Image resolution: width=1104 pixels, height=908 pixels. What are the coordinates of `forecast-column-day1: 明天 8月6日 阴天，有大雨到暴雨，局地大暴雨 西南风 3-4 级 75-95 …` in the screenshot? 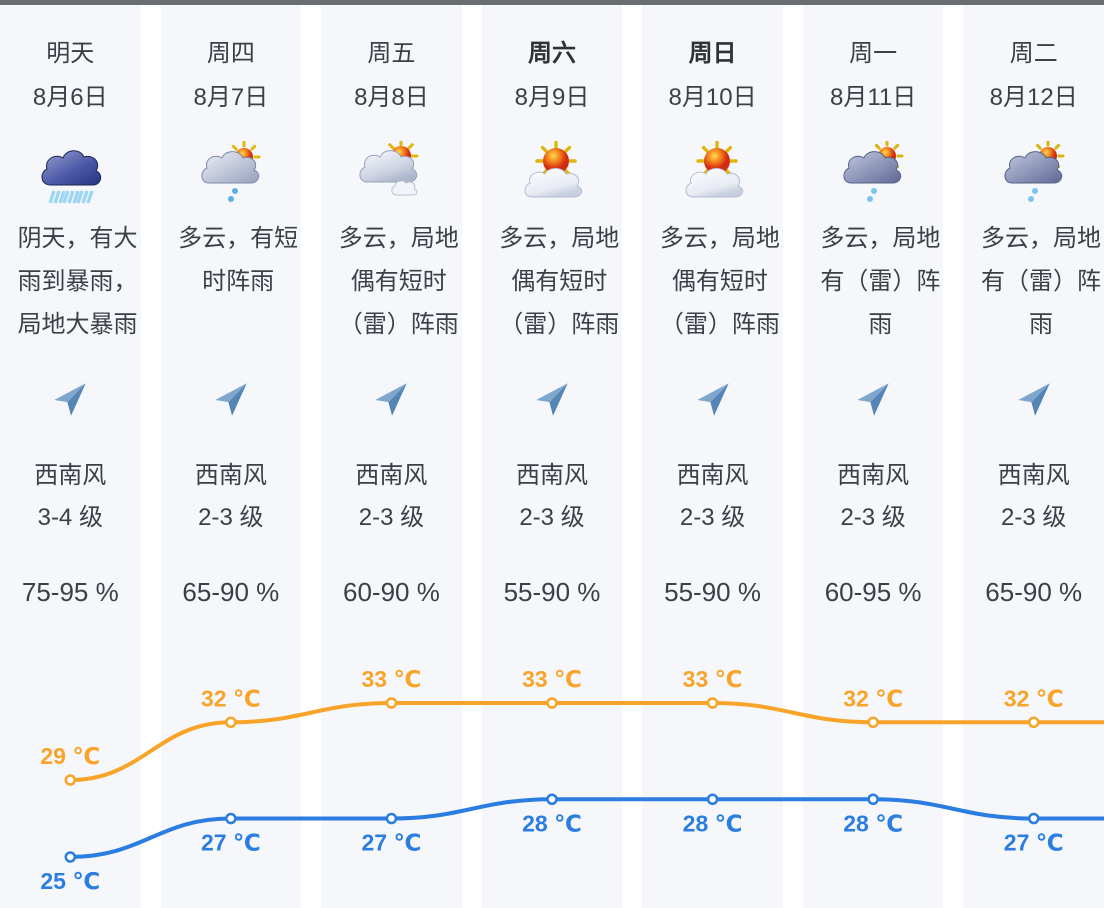 It's located at (70, 456).